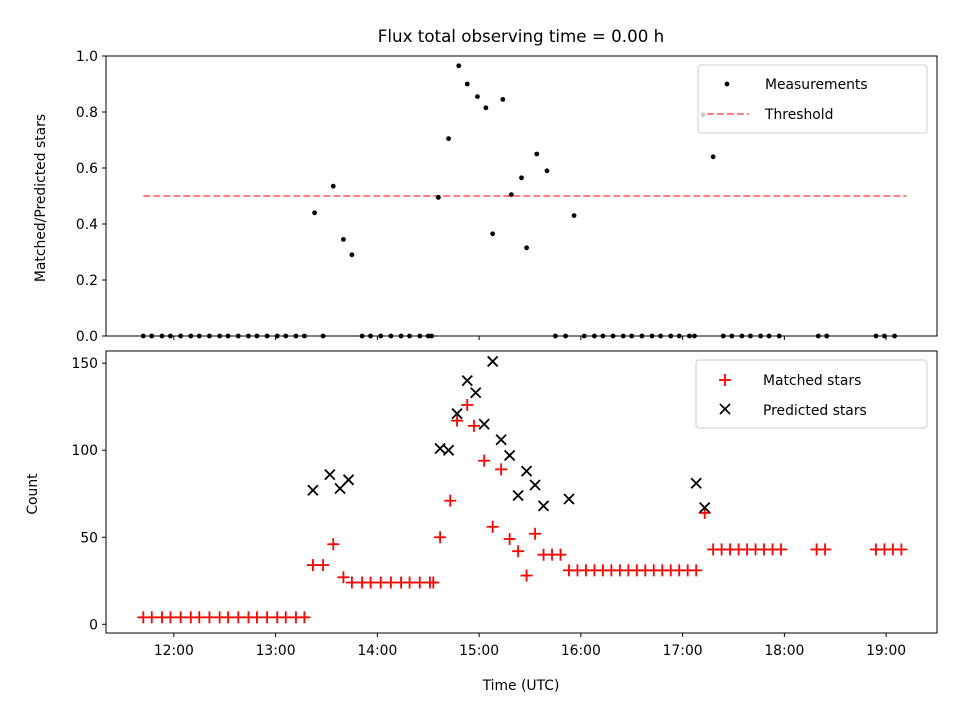 This screenshot has width=960, height=720. Describe the element at coordinates (725, 380) in the screenshot. I see `legend-matched-marker` at that location.